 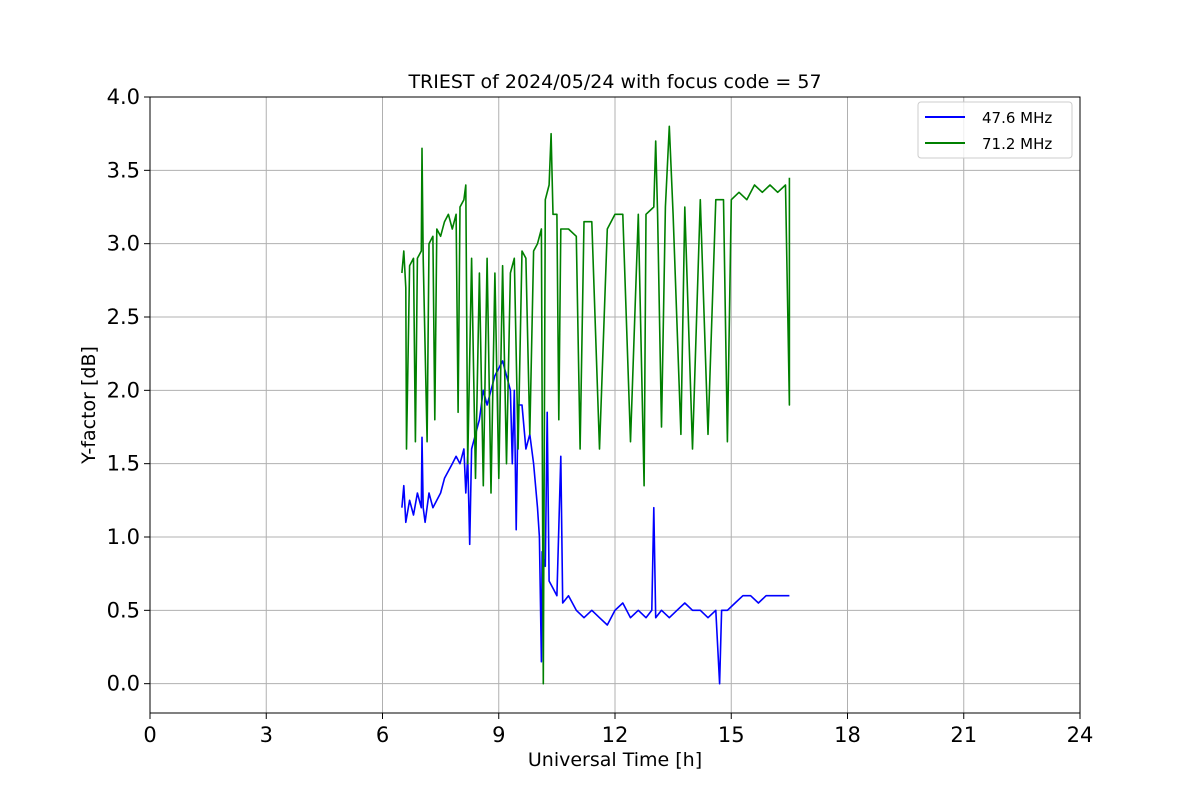 What do you see at coordinates (731, 735) in the screenshot?
I see `x-tick-label: 15` at bounding box center [731, 735].